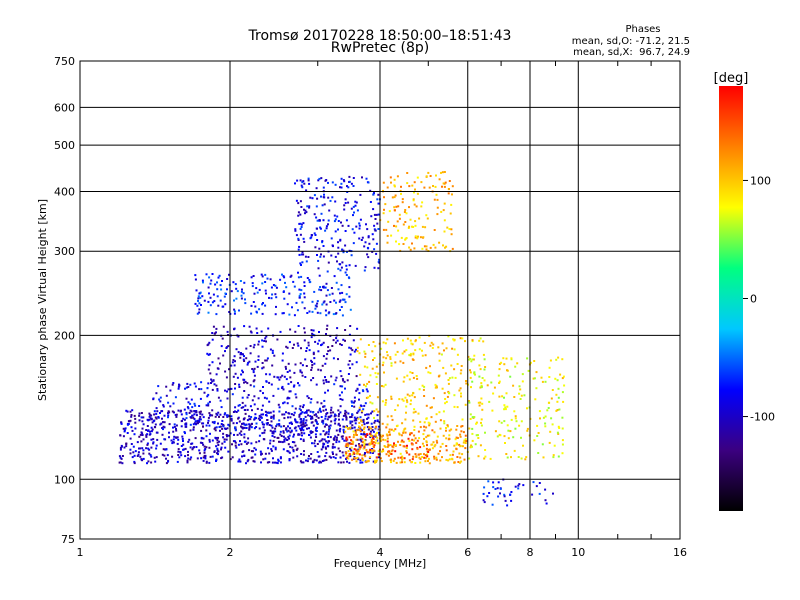  I want to click on colorbar-title: [deg], so click(731, 78).